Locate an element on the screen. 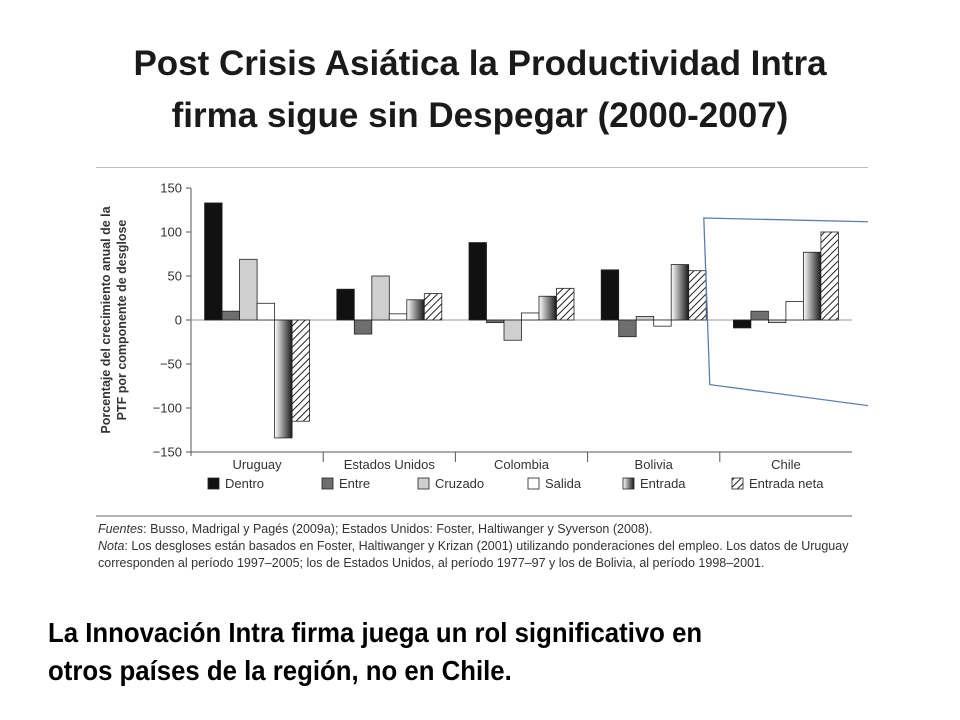 This screenshot has height=720, width=960. bar-entre-bolivia is located at coordinates (627, 328).